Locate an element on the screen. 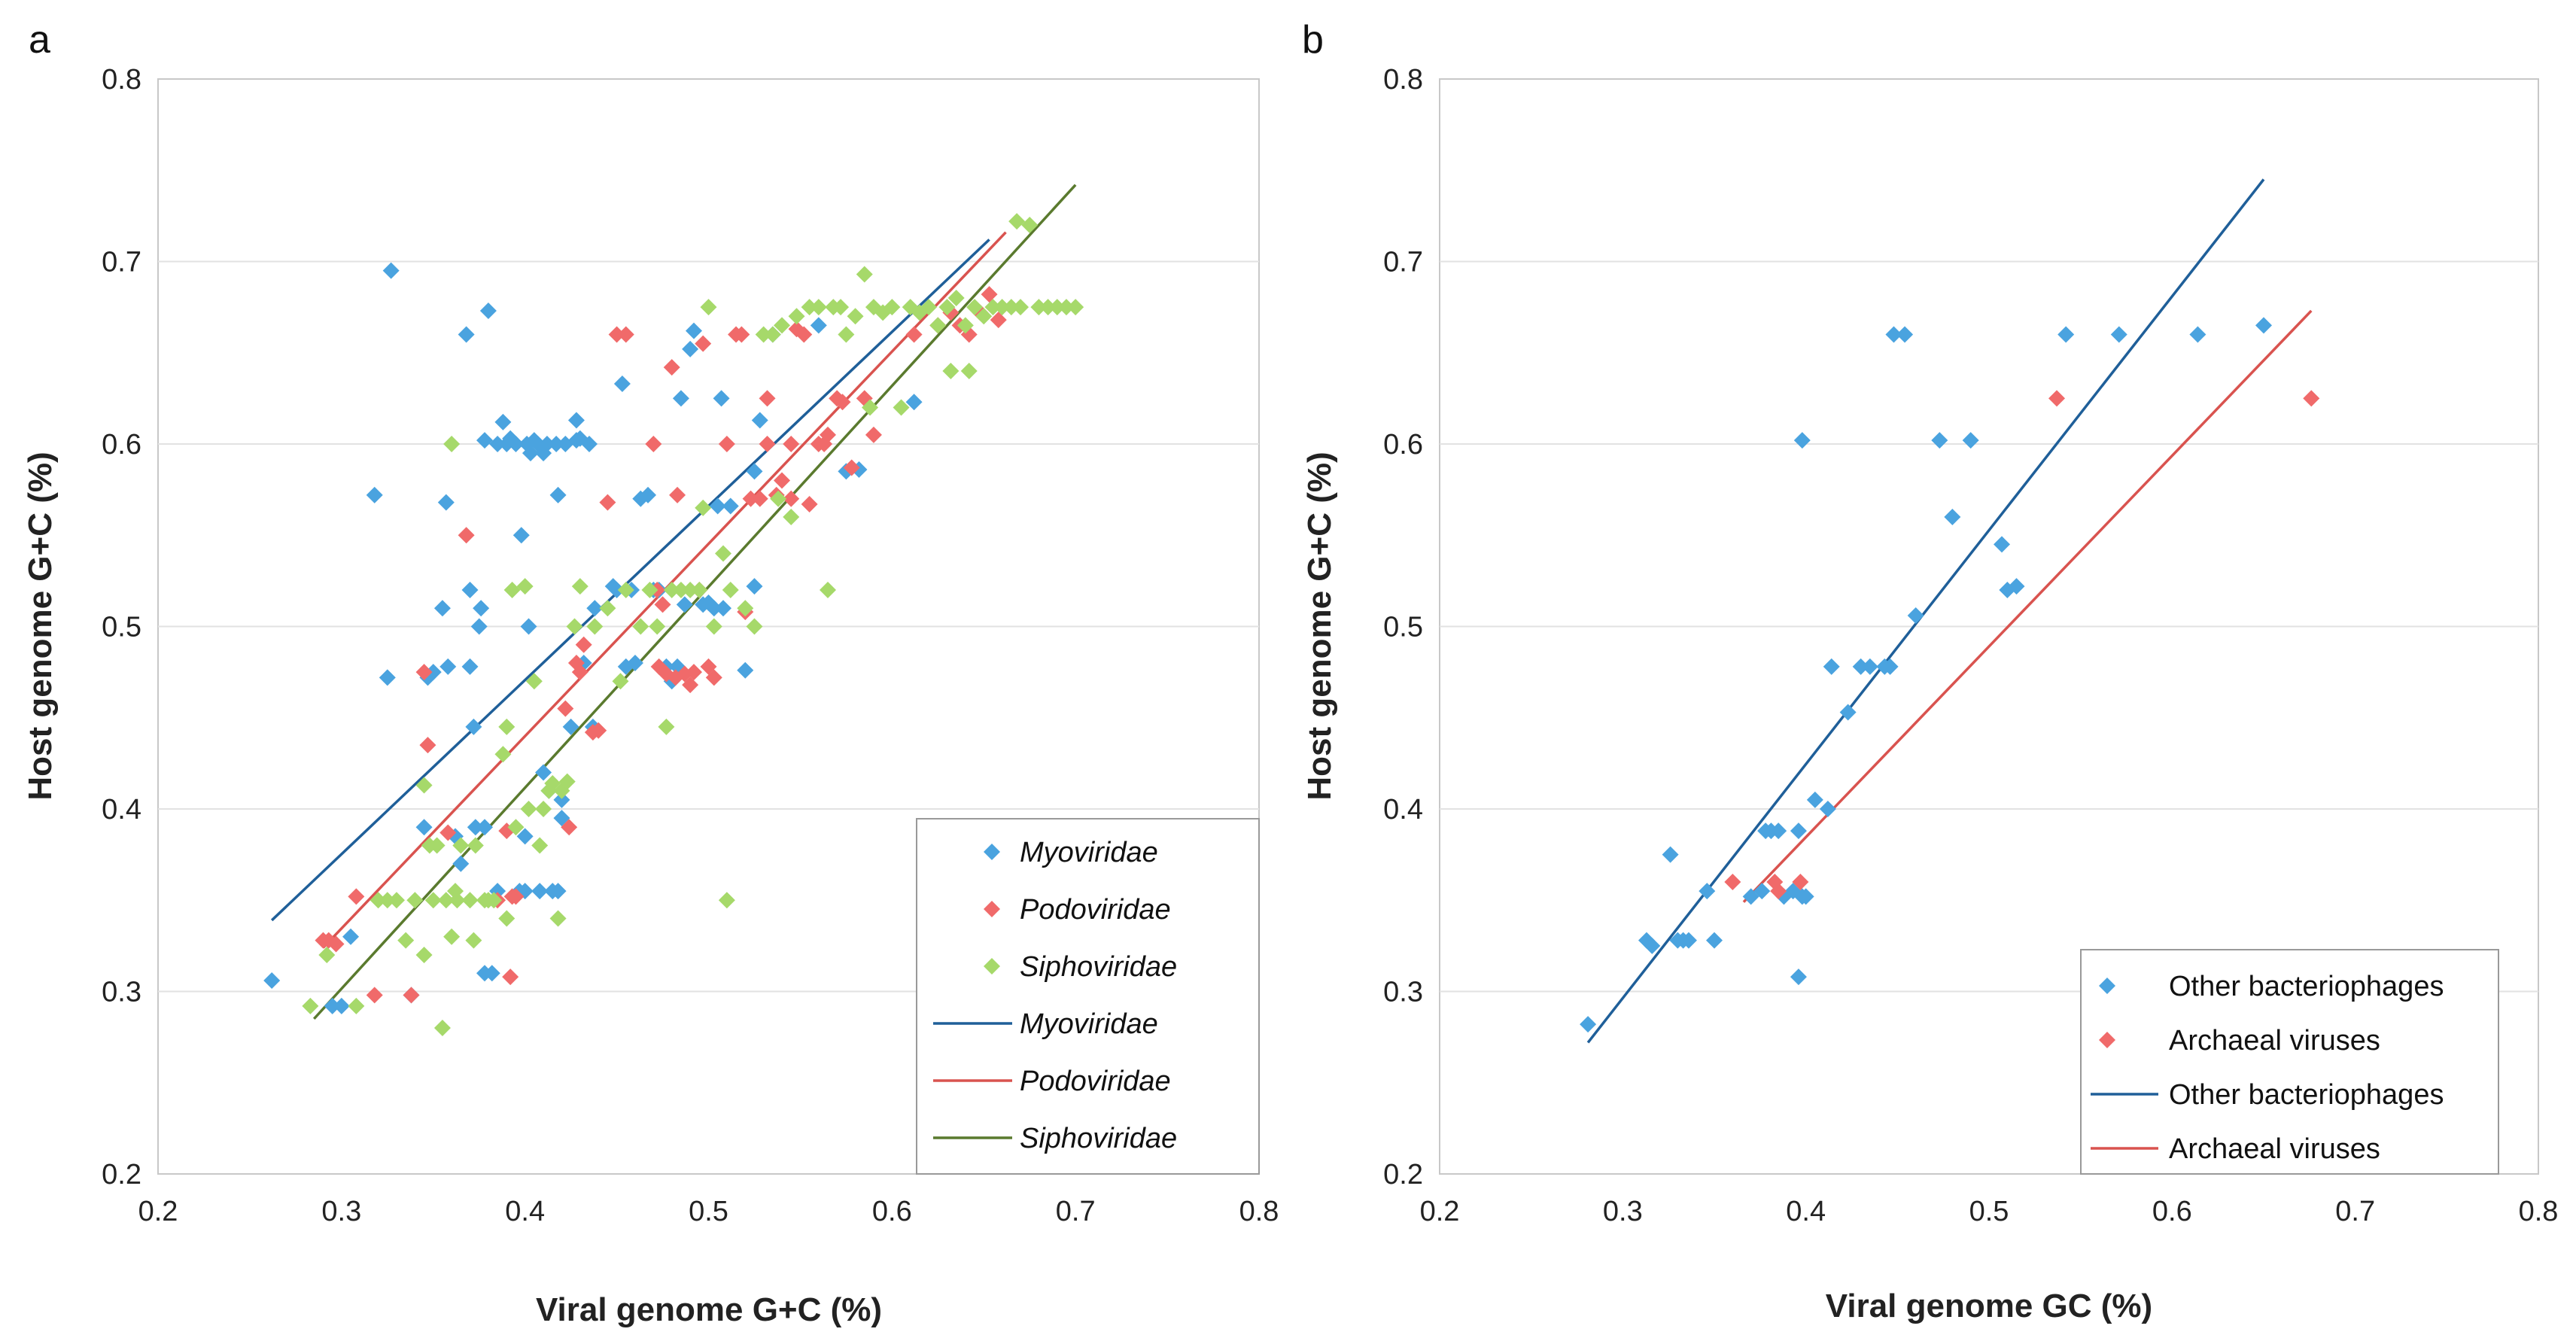  x-tick-label: 0.7 is located at coordinates (2355, 1211).